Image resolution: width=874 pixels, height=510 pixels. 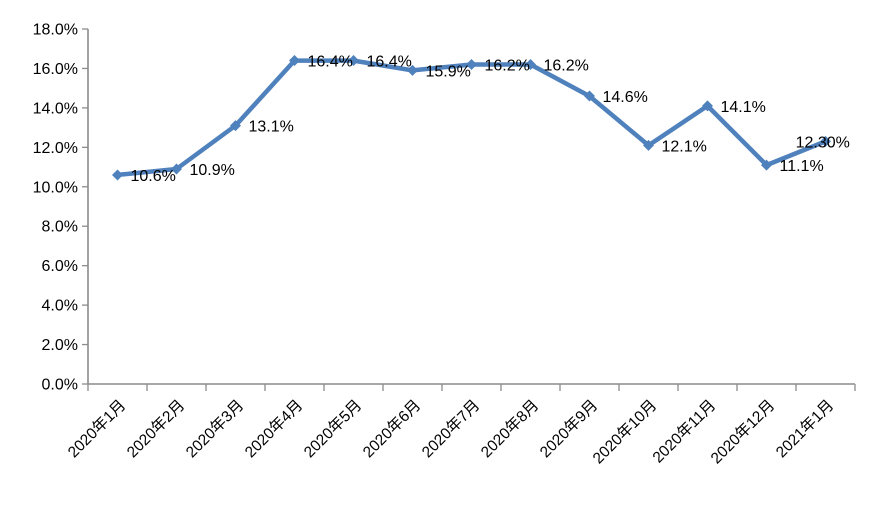 I want to click on x-axis-label: 2020年3月, so click(x=214, y=428).